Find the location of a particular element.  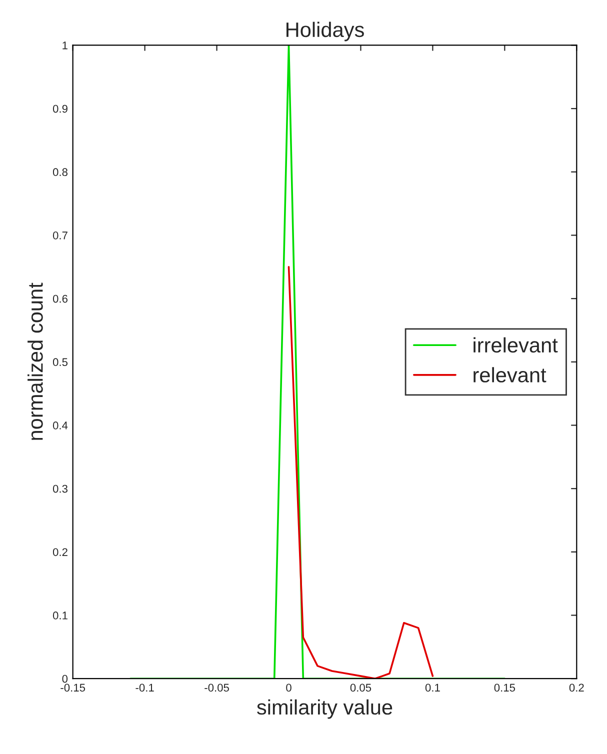

y-tick-label: 0.5 is located at coordinates (60, 362).